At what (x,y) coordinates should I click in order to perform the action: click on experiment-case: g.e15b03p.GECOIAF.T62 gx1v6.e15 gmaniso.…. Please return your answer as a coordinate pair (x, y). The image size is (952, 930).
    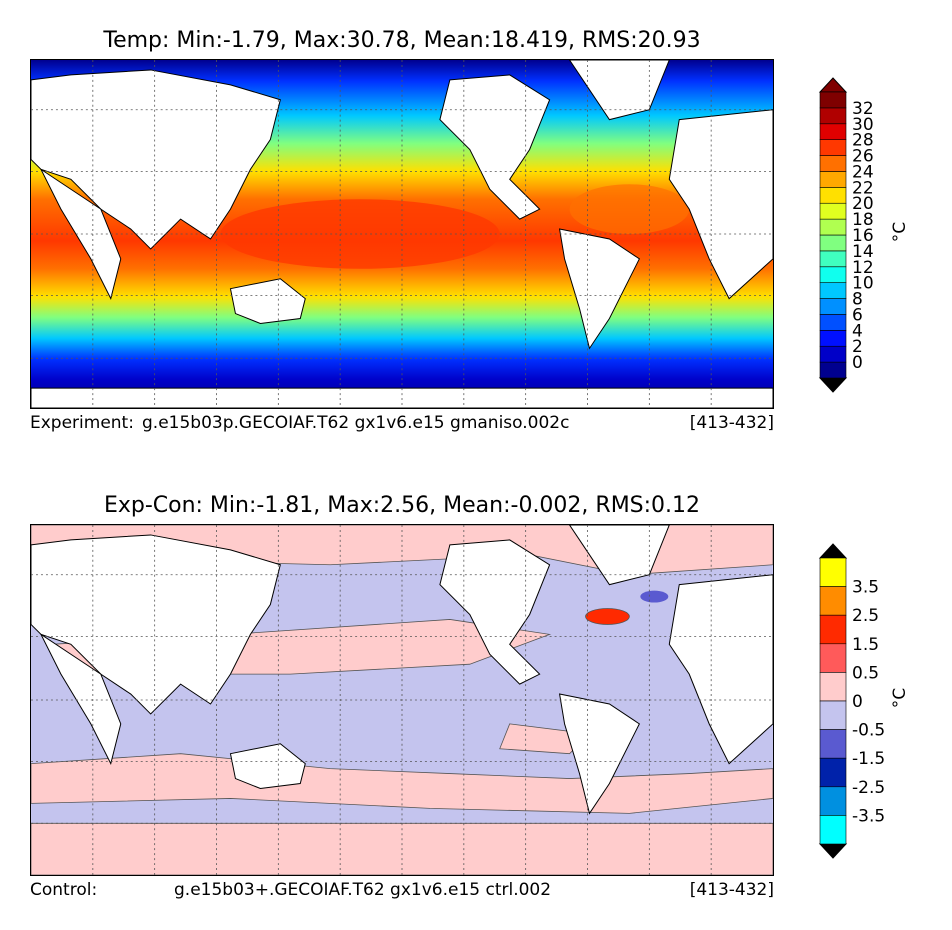
    Looking at the image, I should click on (356, 423).